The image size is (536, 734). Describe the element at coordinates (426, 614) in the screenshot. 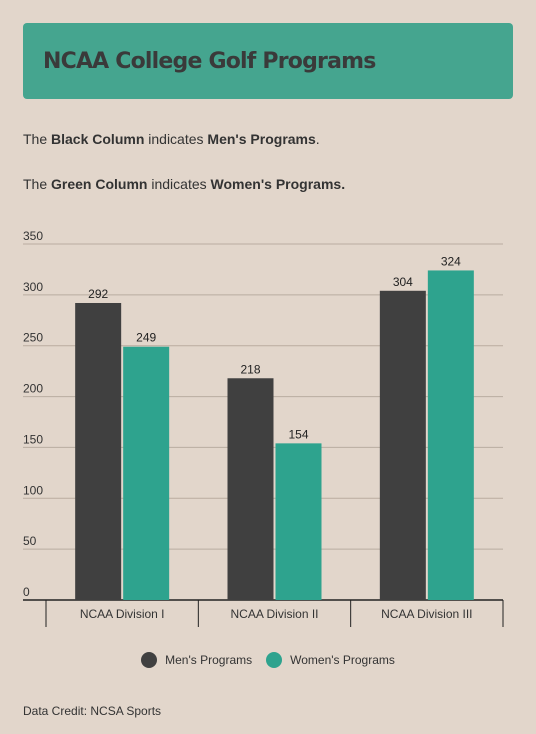

I see `x-tick-label: NCAA Division III` at that location.